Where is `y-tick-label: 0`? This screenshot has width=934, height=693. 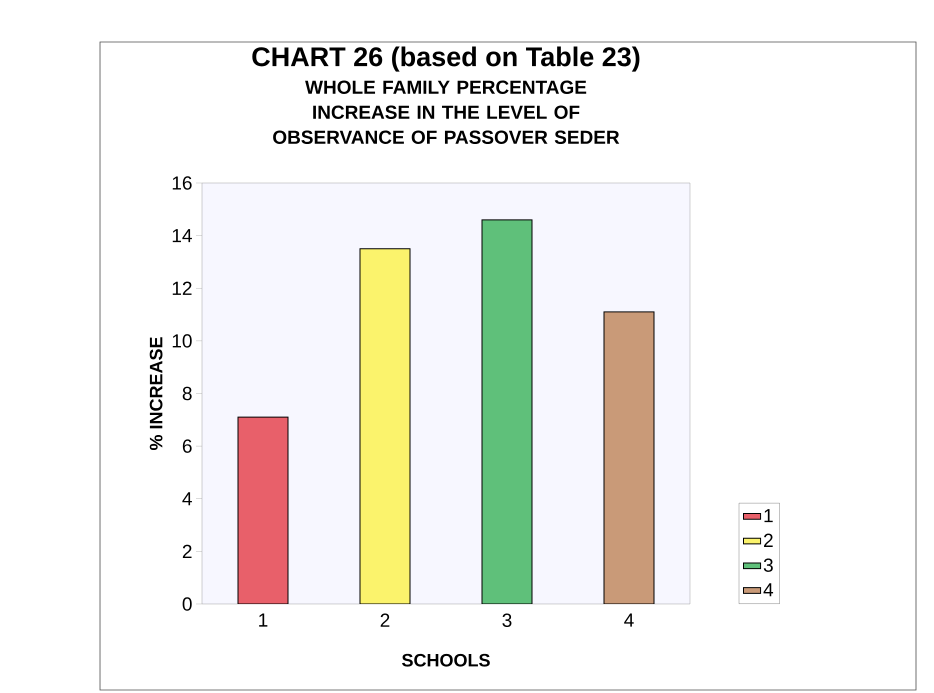
y-tick-label: 0 is located at coordinates (187, 604).